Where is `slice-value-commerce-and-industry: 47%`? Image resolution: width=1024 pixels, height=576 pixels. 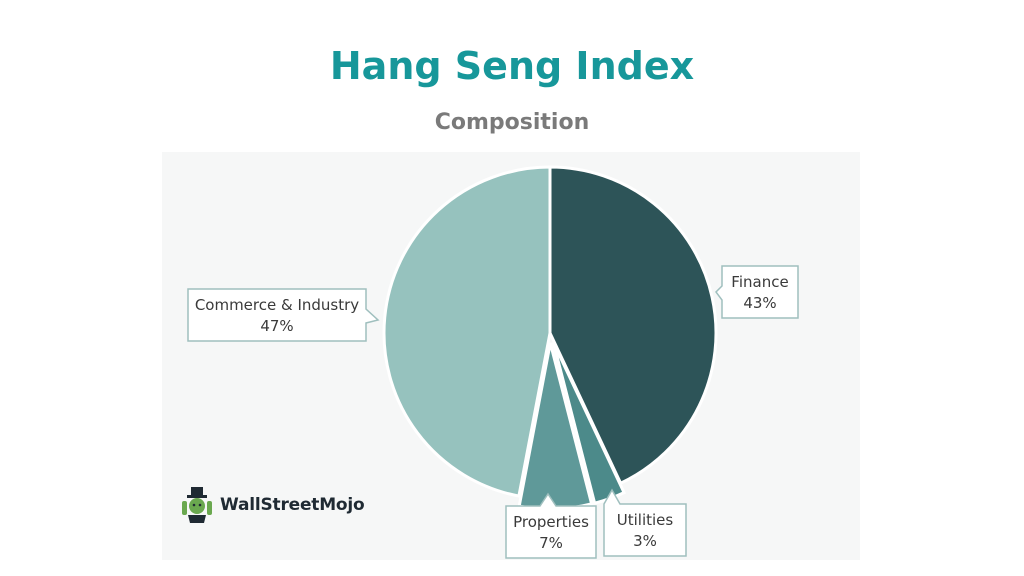 slice-value-commerce-and-industry: 47% is located at coordinates (276, 326).